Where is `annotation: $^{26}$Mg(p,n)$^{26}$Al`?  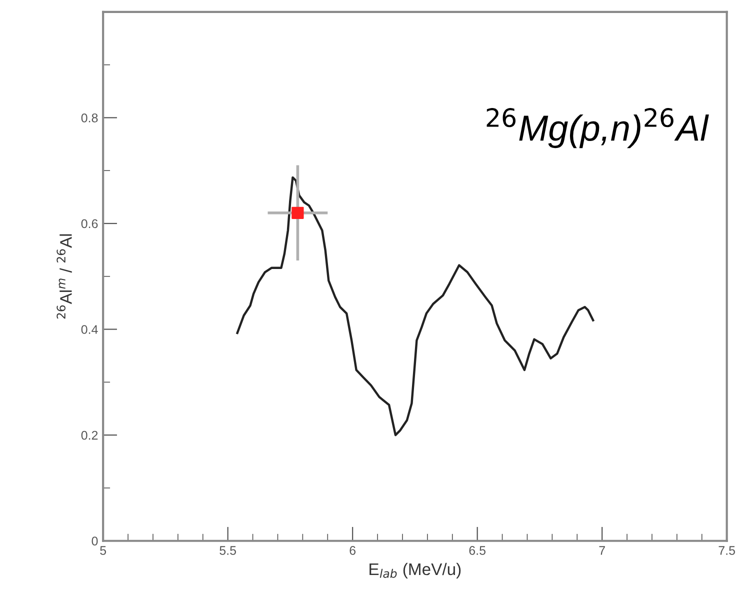
annotation: $^{26}$Mg(p,n)$^{26}$Al is located at coordinates (597, 128).